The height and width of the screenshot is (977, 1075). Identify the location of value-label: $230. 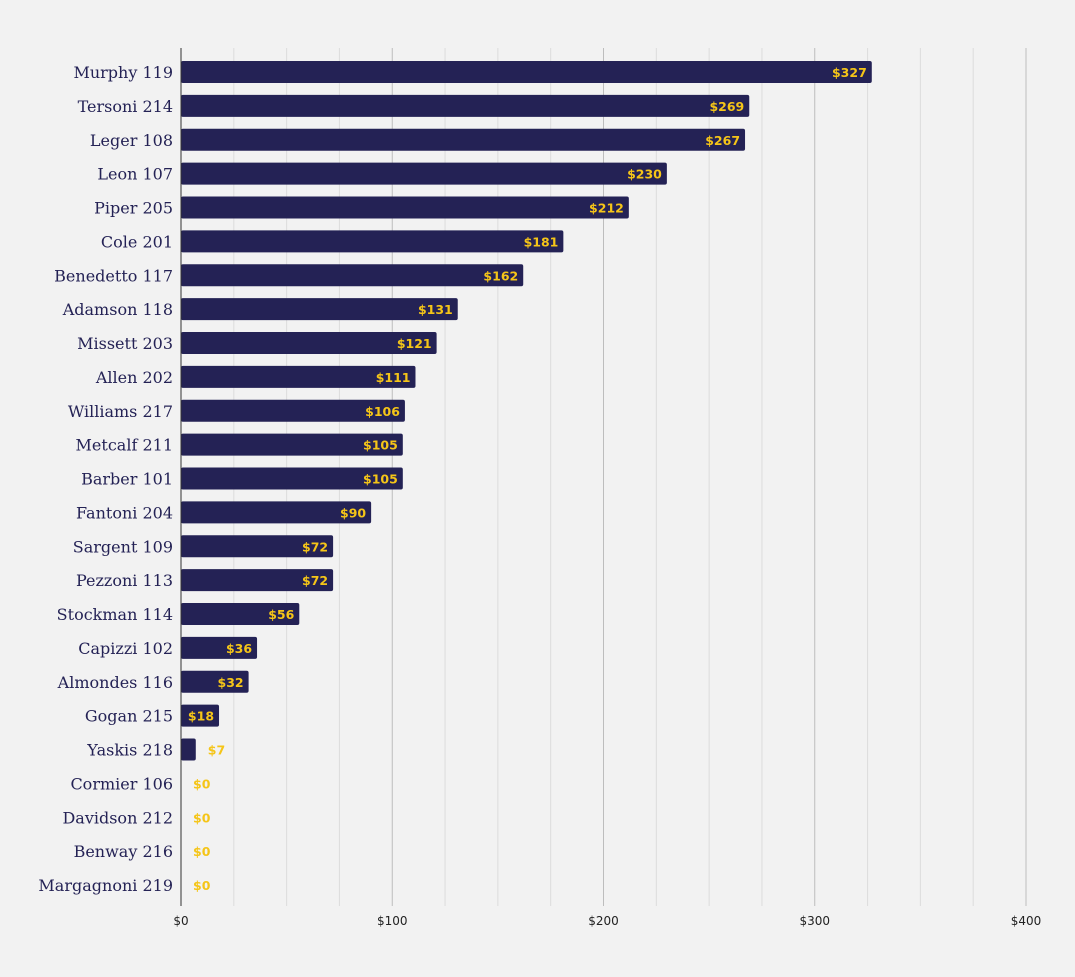
(644, 174).